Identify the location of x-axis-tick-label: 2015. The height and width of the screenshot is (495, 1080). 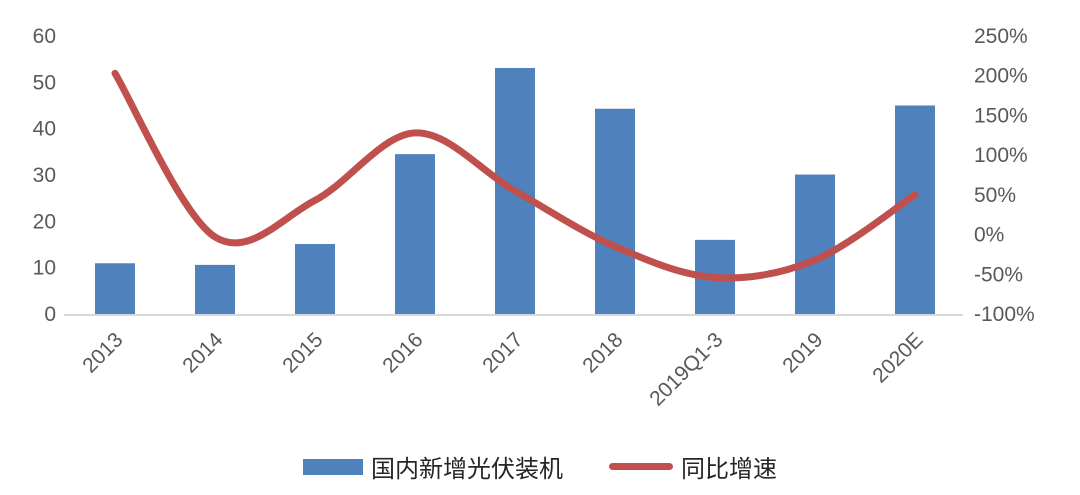
(302, 352).